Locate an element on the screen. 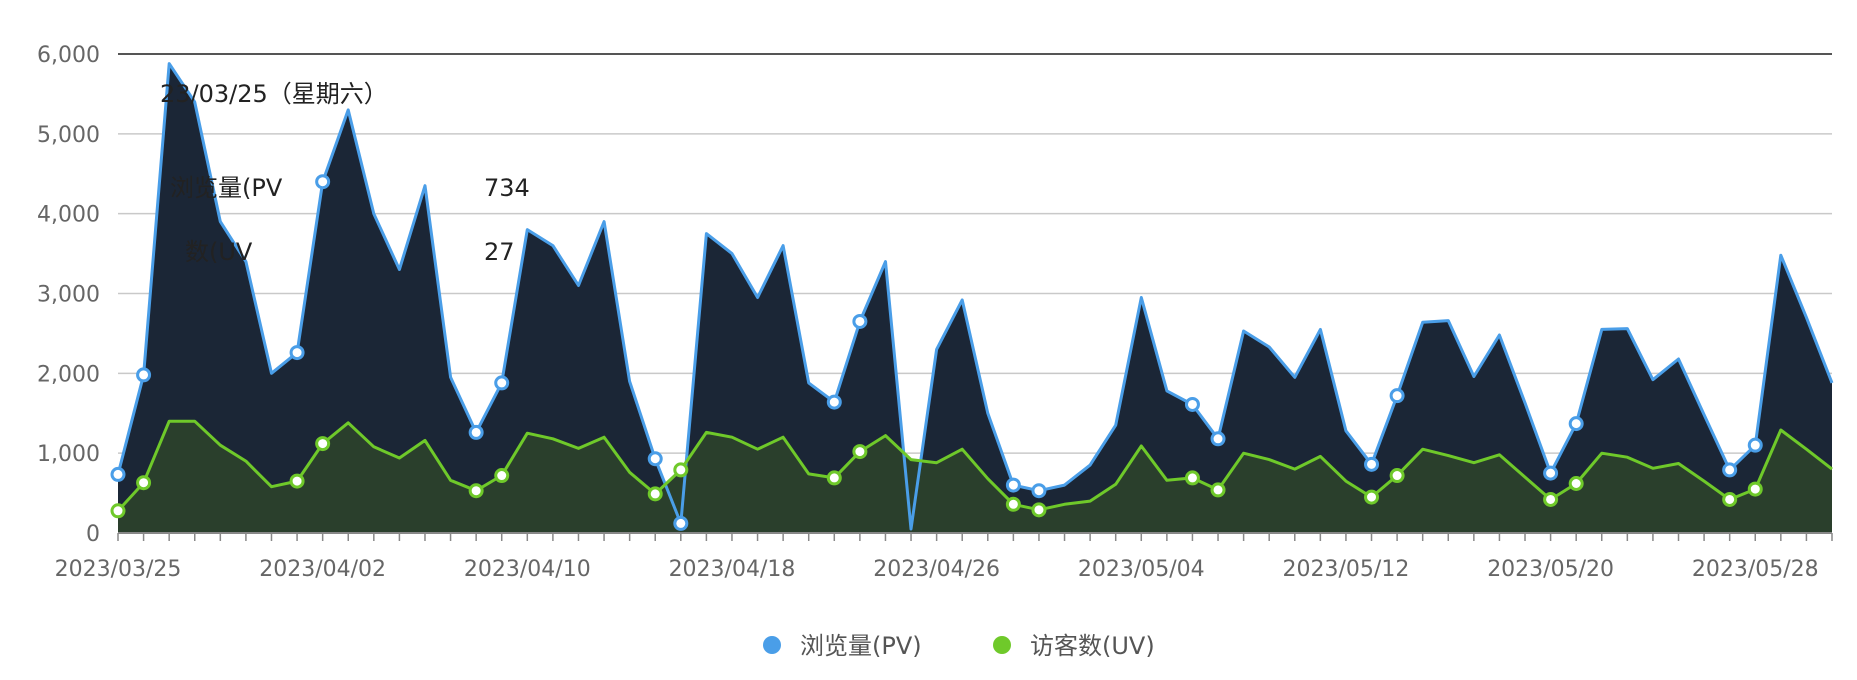  legend-item-uv: 访客数(UV) is located at coordinates (1074, 646).